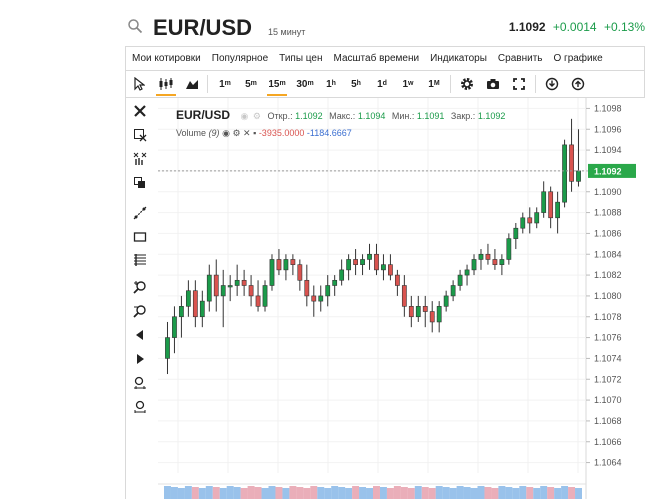 The height and width of the screenshot is (499, 665). Describe the element at coordinates (608, 171) in the screenshot. I see `current-price-label: 1.1092` at that location.